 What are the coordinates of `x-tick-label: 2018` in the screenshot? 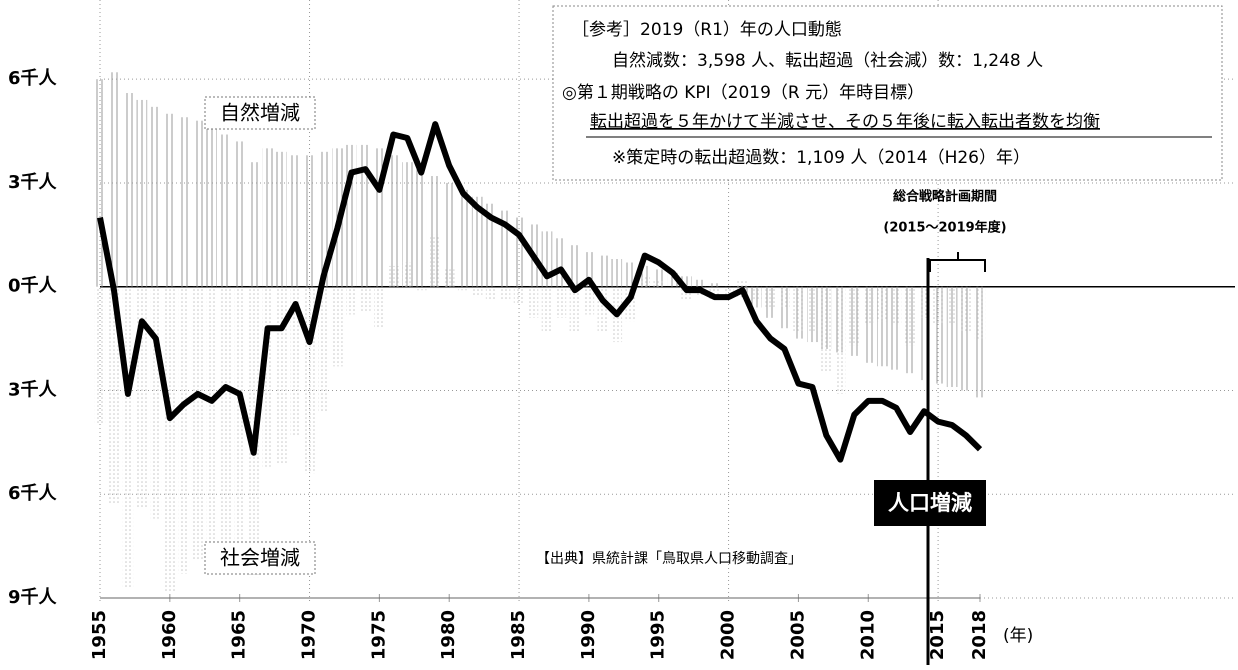 It's located at (979, 635).